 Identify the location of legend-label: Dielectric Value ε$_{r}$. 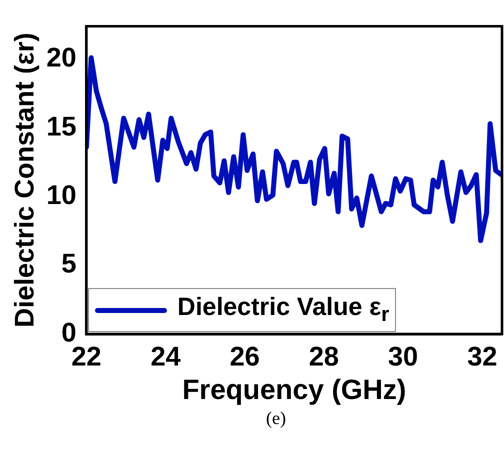
(283, 310).